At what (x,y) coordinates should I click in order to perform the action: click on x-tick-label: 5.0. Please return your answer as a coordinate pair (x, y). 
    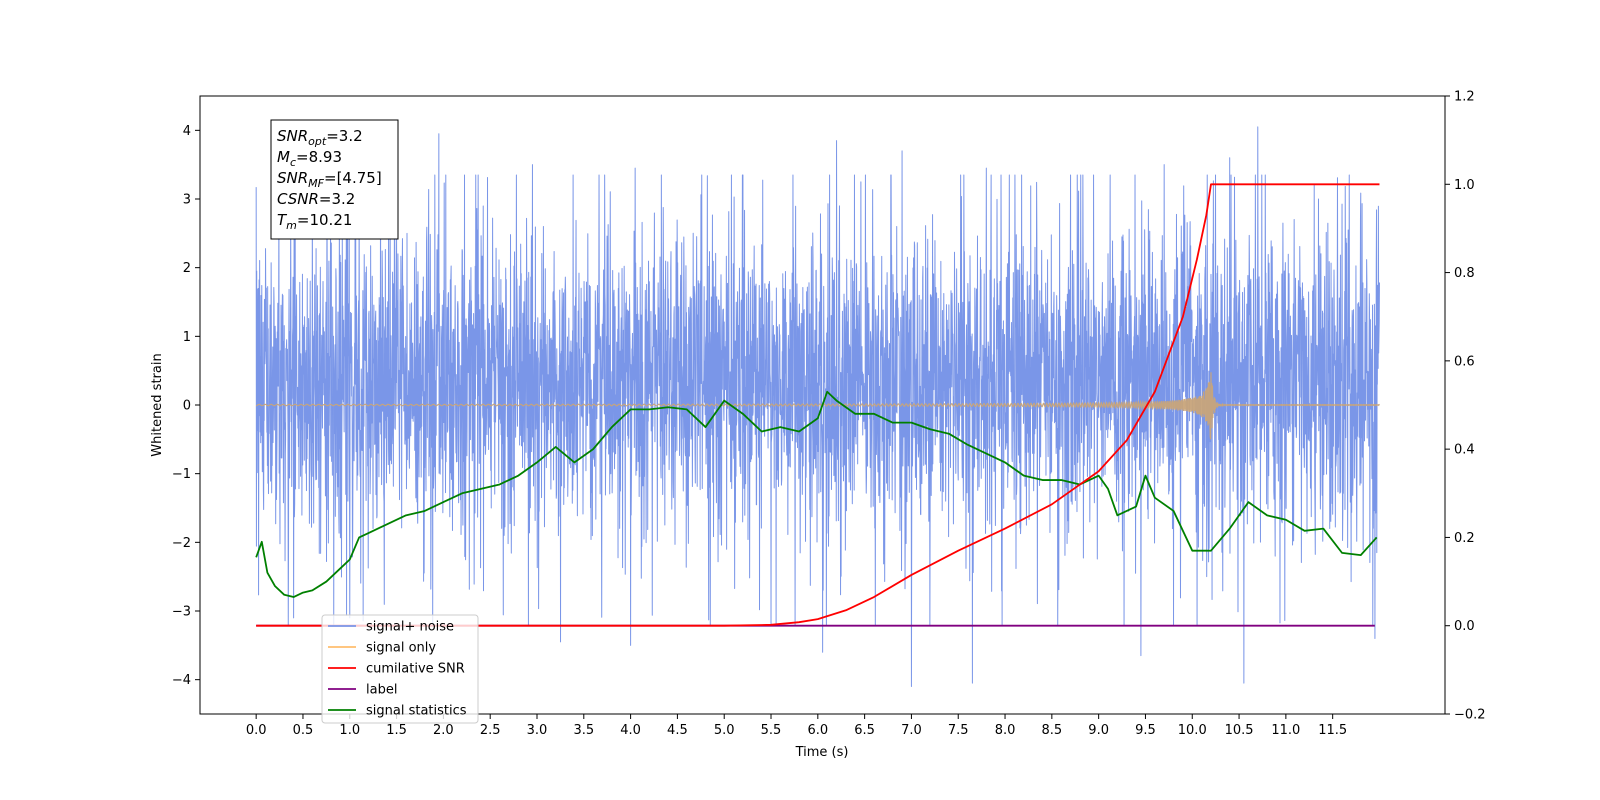
    Looking at the image, I should click on (724, 730).